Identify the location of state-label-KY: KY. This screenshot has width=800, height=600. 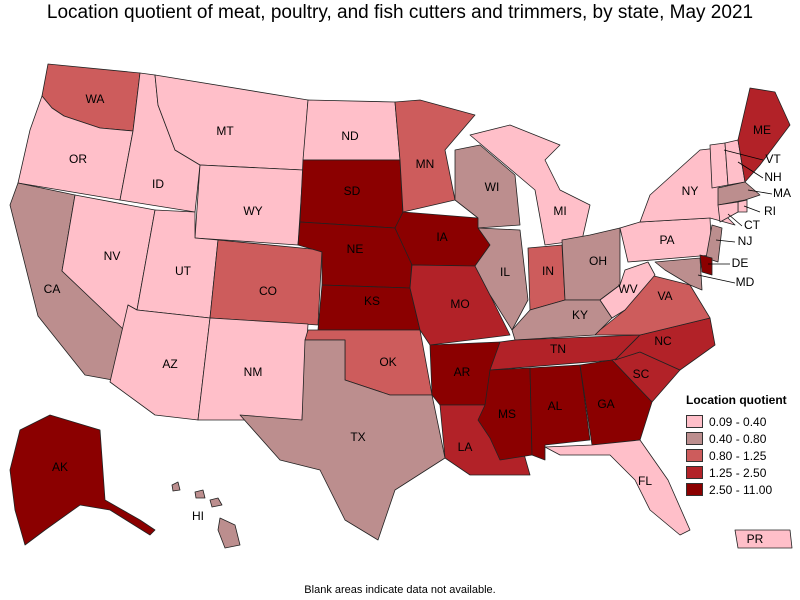
(580, 315).